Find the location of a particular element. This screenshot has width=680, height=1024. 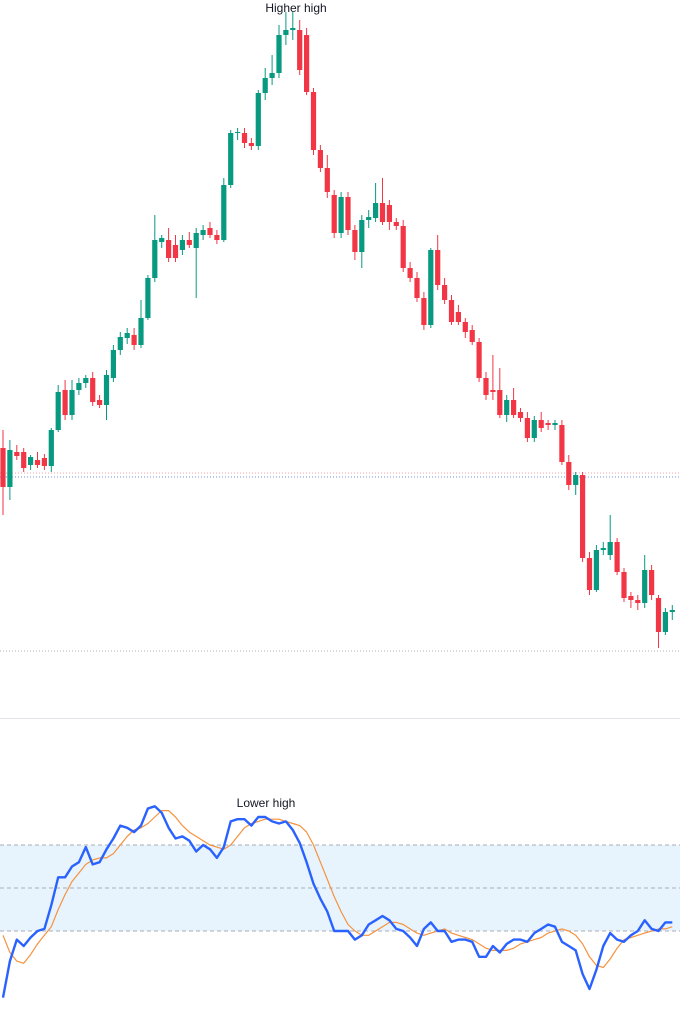

annotation: Higher high is located at coordinates (295, 8).